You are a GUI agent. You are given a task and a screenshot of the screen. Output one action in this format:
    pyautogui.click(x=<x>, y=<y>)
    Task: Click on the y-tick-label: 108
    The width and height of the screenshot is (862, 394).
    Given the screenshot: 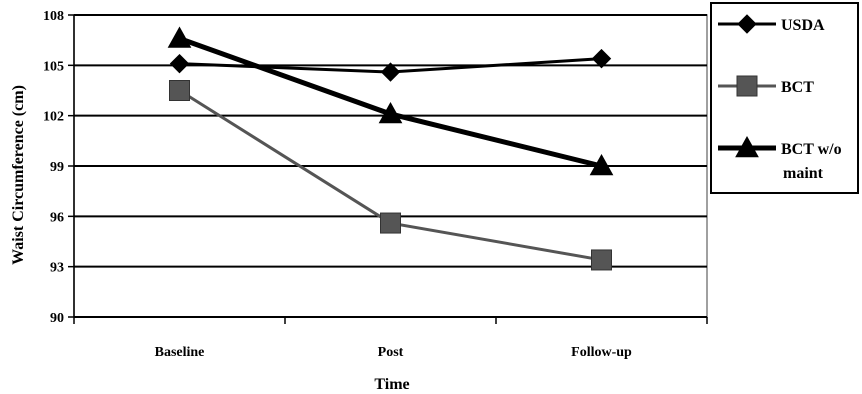 What is the action you would take?
    pyautogui.click(x=53, y=16)
    